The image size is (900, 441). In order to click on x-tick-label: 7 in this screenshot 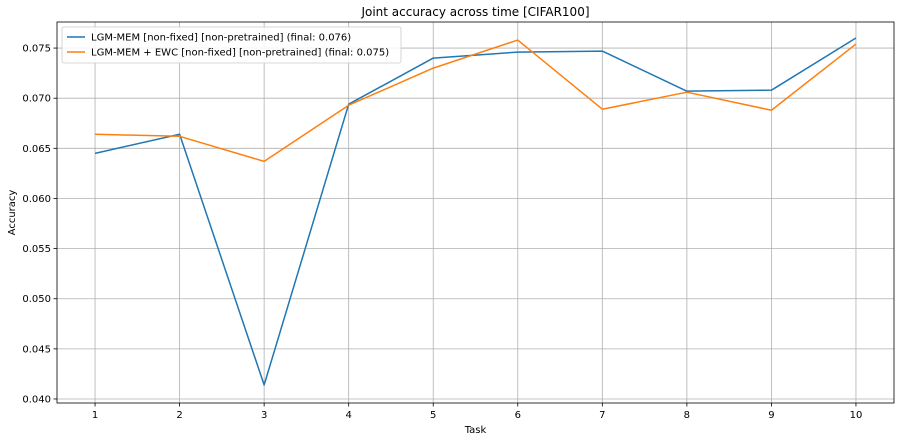, I will do `click(602, 415)`.